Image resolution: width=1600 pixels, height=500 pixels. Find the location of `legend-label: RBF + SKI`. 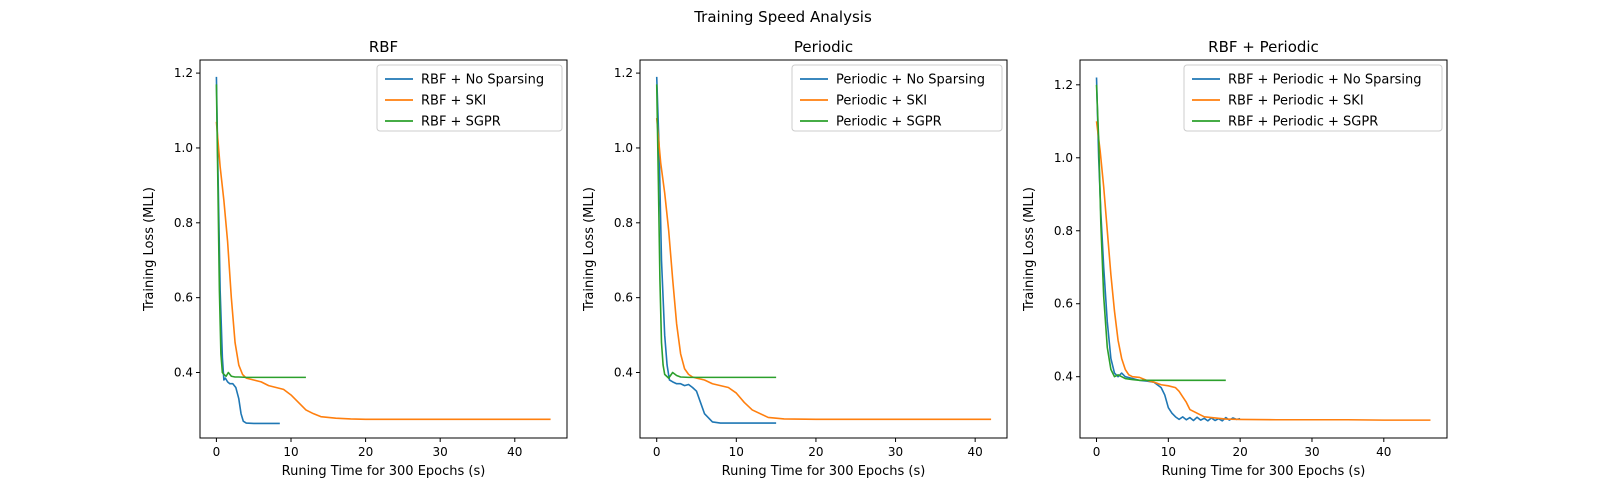

legend-label: RBF + SKI is located at coordinates (453, 101).